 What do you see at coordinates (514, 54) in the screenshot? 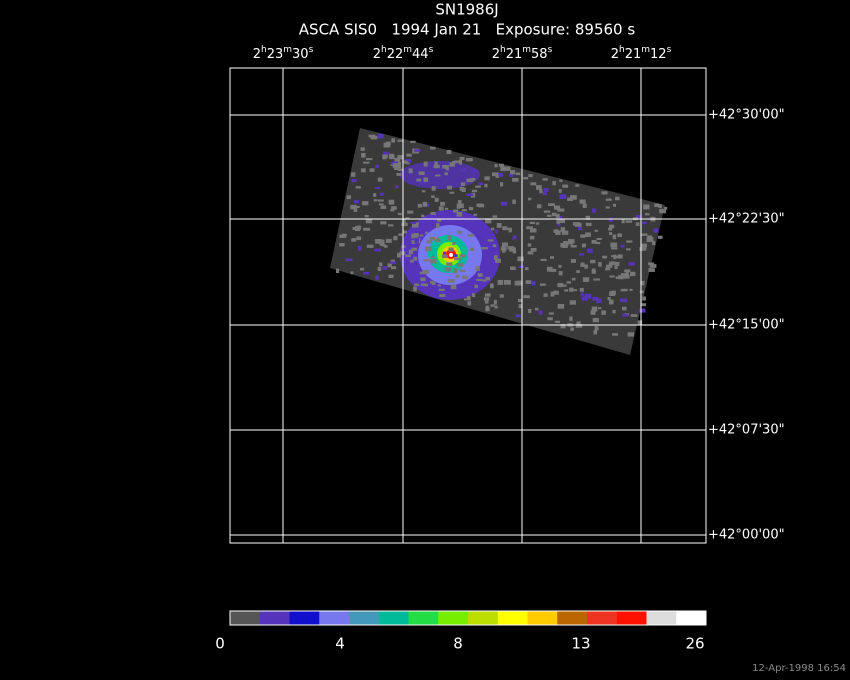
I see `ra-tick-part: 21` at bounding box center [514, 54].